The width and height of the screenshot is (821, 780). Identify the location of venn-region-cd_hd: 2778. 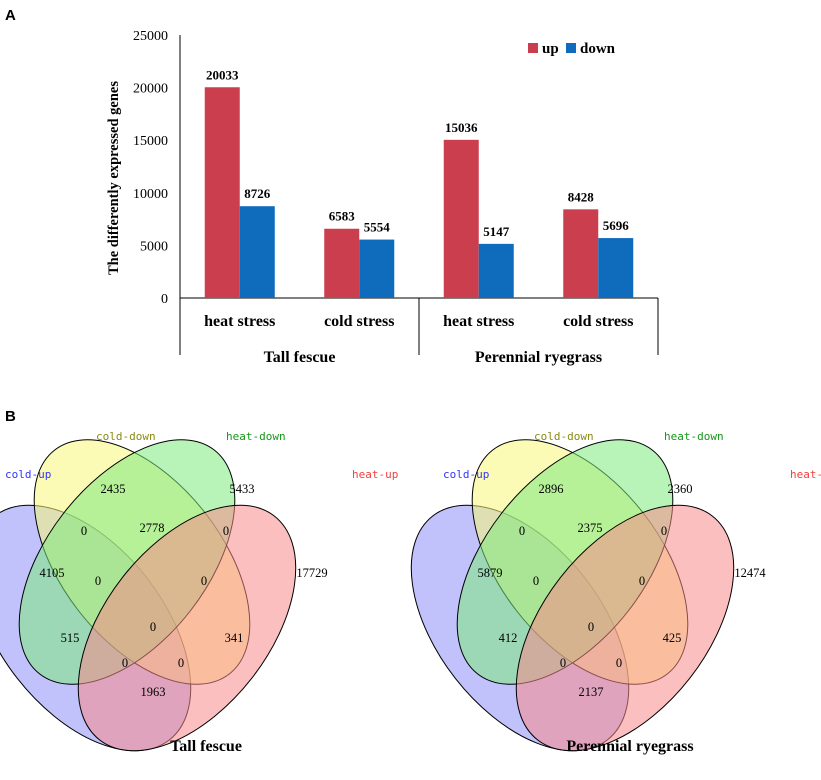
(152, 528).